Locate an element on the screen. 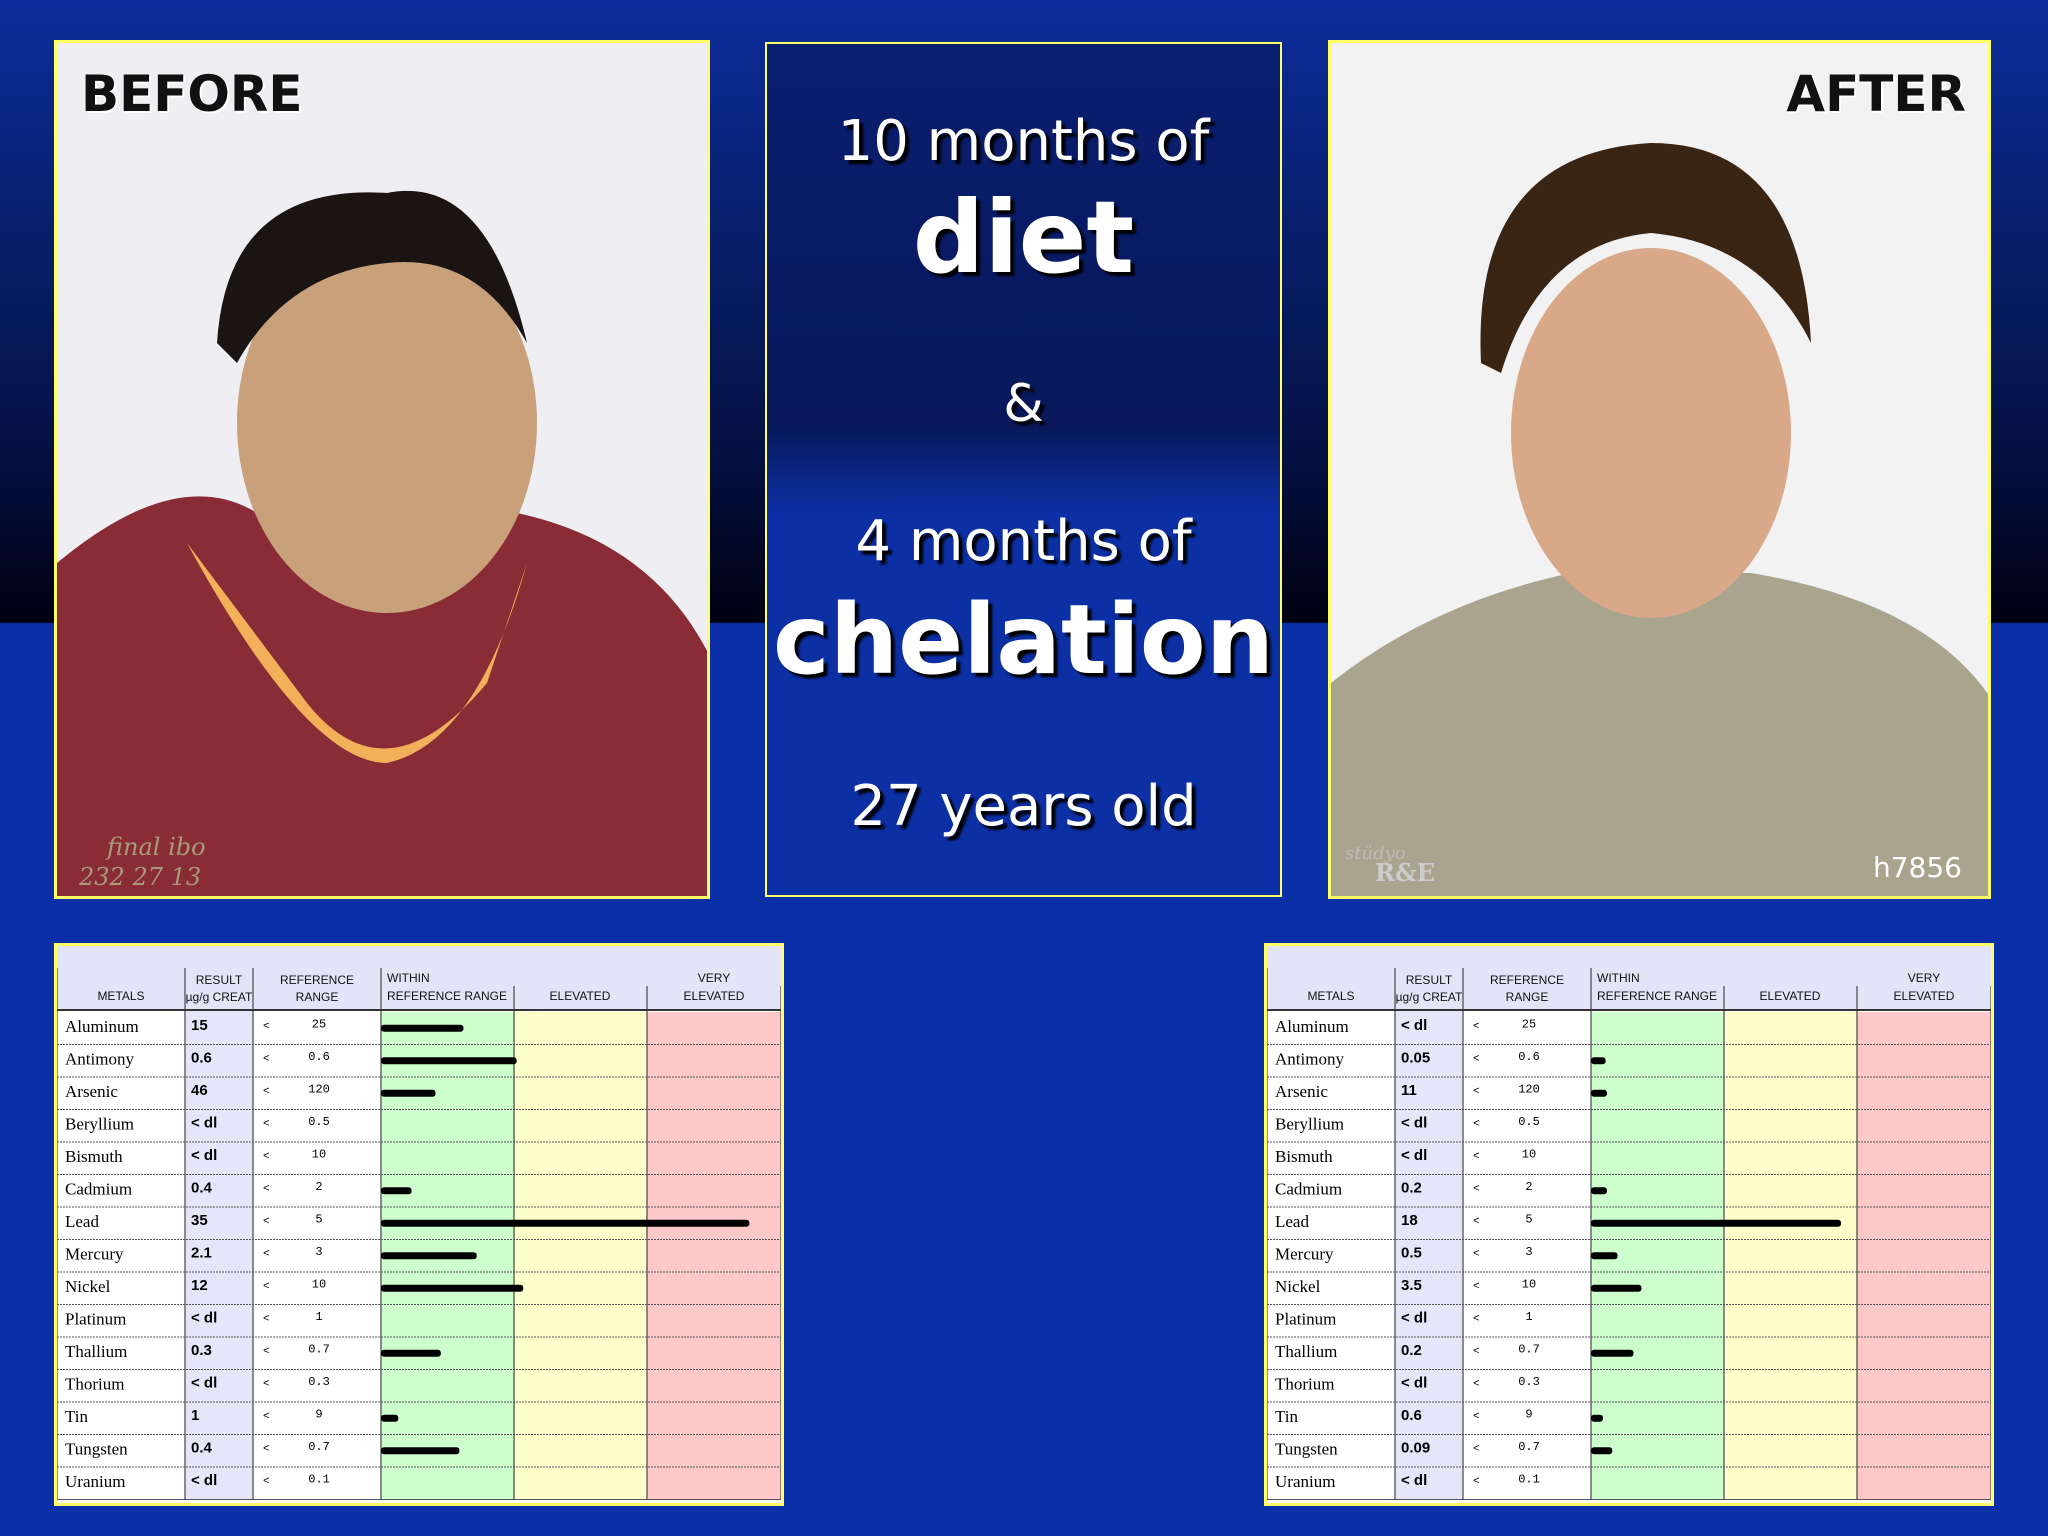  metal-name: Uranium is located at coordinates (95, 1481).